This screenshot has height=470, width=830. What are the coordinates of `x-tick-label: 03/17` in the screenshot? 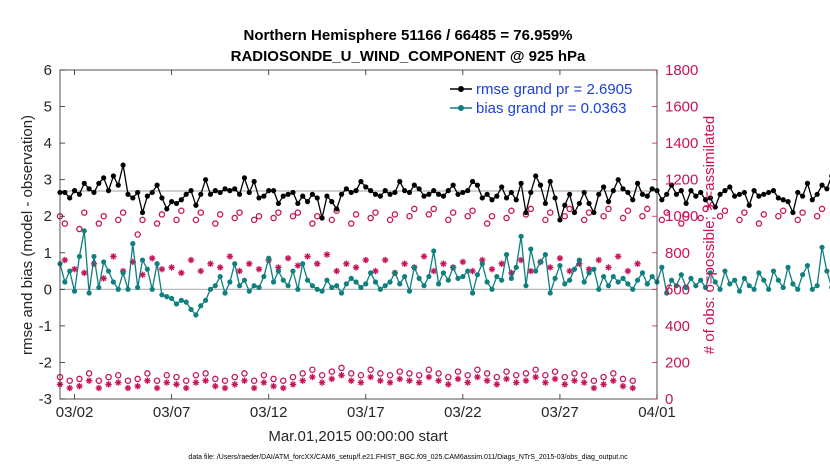 It's located at (366, 412).